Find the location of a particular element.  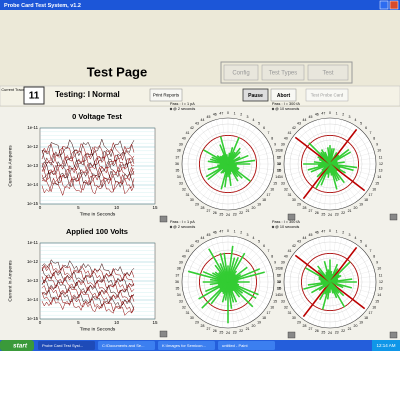

polar-time: @ 10 seconds is located at coordinates (287, 109).